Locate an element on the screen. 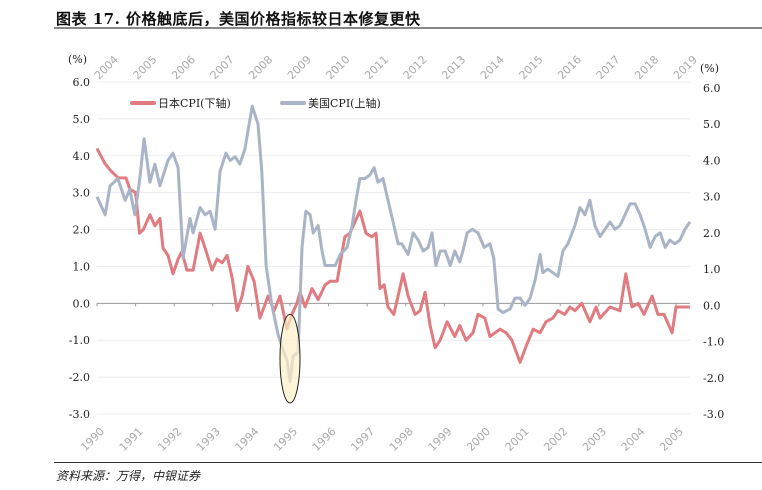 Image resolution: width=762 pixels, height=490 pixels. right-y-tick-label: -1.0 is located at coordinates (713, 342).